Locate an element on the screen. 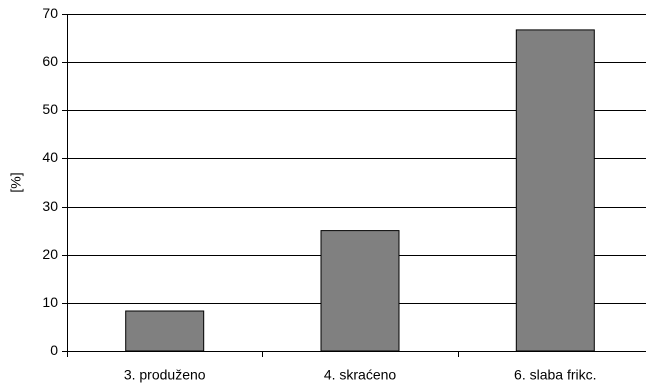 The image size is (646, 389). y-axis-title: [%] is located at coordinates (16, 182).